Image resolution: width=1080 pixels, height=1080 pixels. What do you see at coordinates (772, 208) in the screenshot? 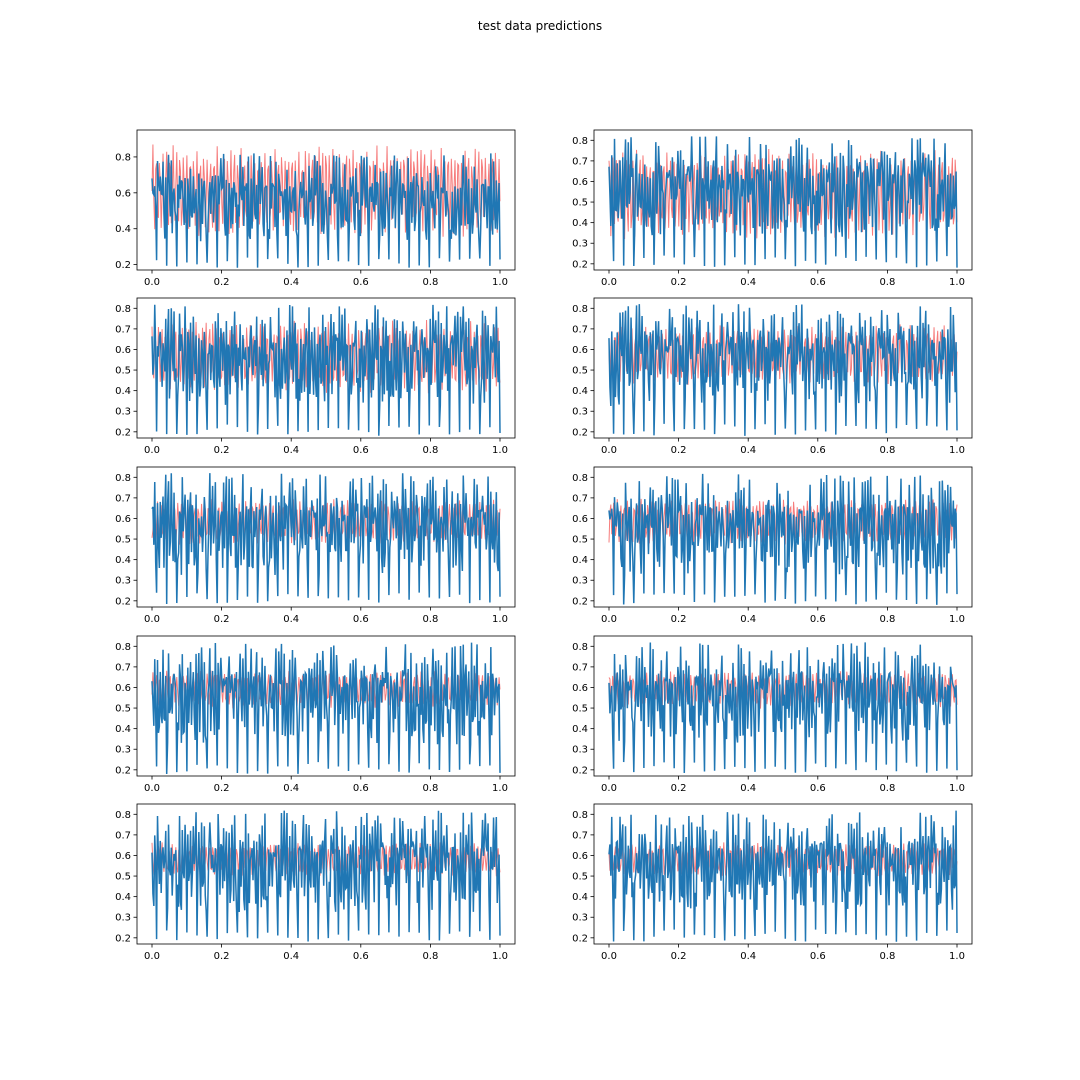
I see `subplot-2: 0.0 0.2 0.4 0.6 0.8 1.0 0.2 0.3 0.4 0.5 0.6 0.7 0.8` at bounding box center [772, 208].